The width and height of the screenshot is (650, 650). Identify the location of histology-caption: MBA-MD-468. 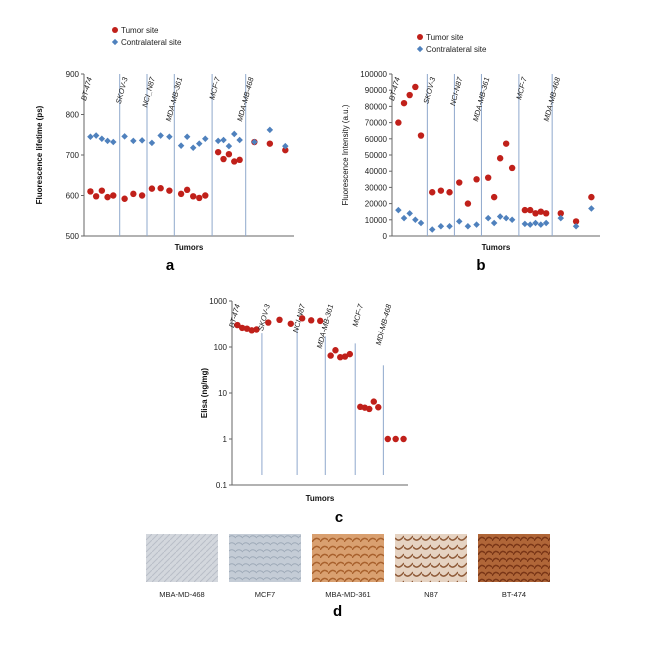
(182, 594).